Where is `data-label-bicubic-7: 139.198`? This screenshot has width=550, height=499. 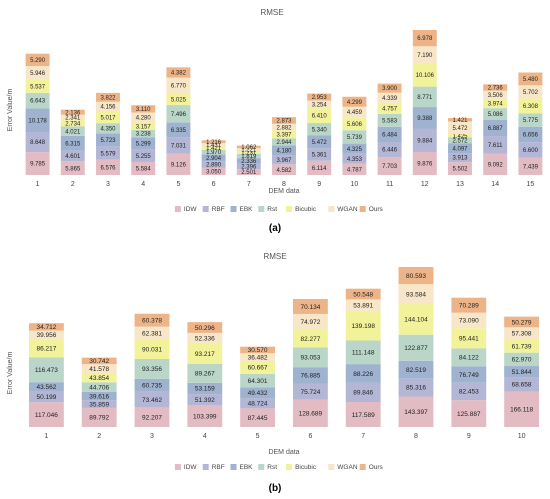 data-label-bicubic-7: 139.198 is located at coordinates (363, 326).